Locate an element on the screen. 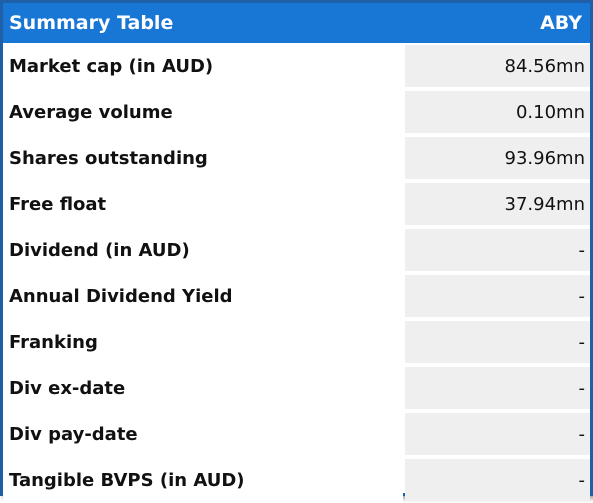  table-row: Dividend (in AUD) - is located at coordinates (296, 250).